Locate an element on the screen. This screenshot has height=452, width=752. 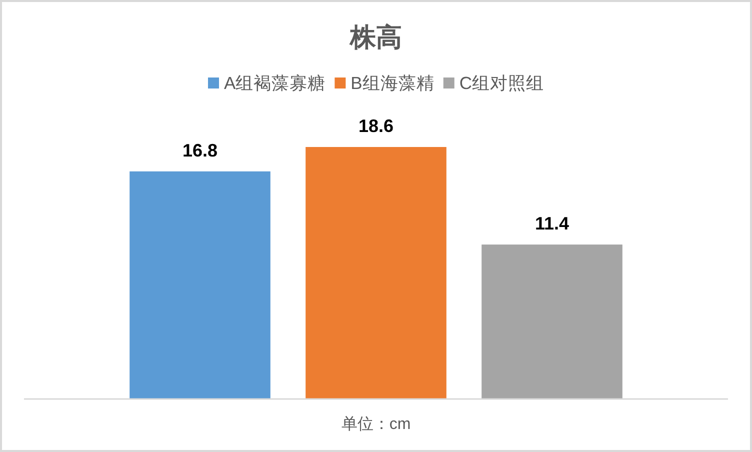
legend-label: A组褐藻寡糖 is located at coordinates (275, 83).